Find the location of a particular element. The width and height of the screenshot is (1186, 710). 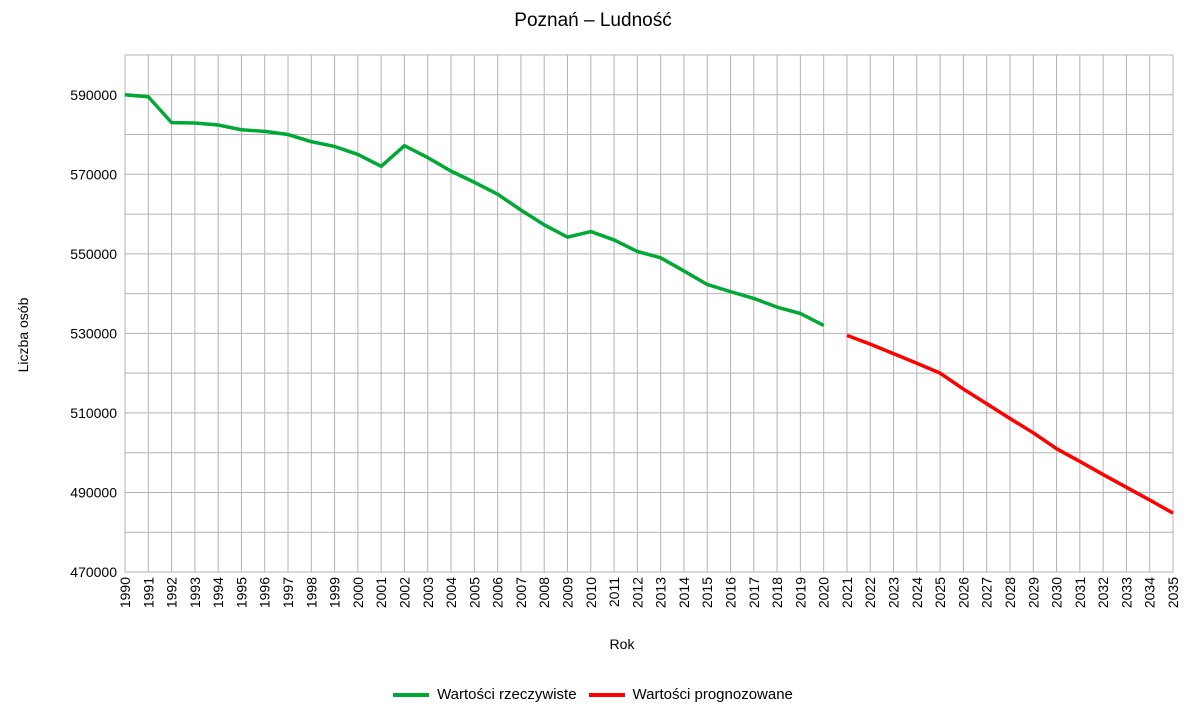

x-tick-label: 1995 is located at coordinates (241, 592).